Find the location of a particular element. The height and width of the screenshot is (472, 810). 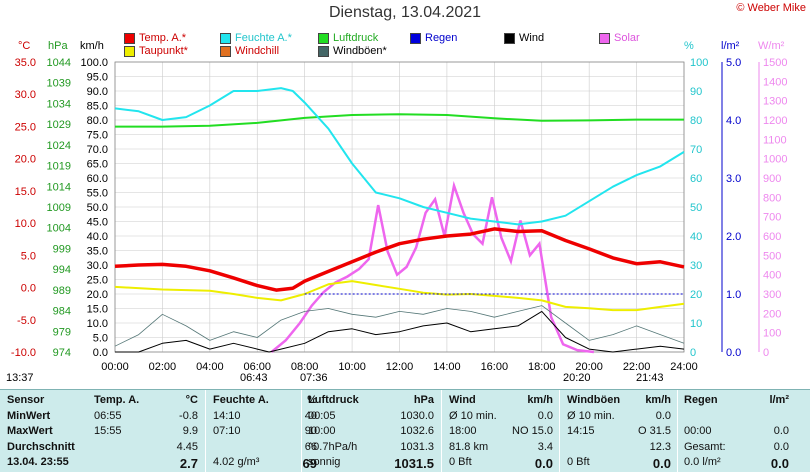

temp-tick-label: -5.0 is located at coordinates (26, 321).